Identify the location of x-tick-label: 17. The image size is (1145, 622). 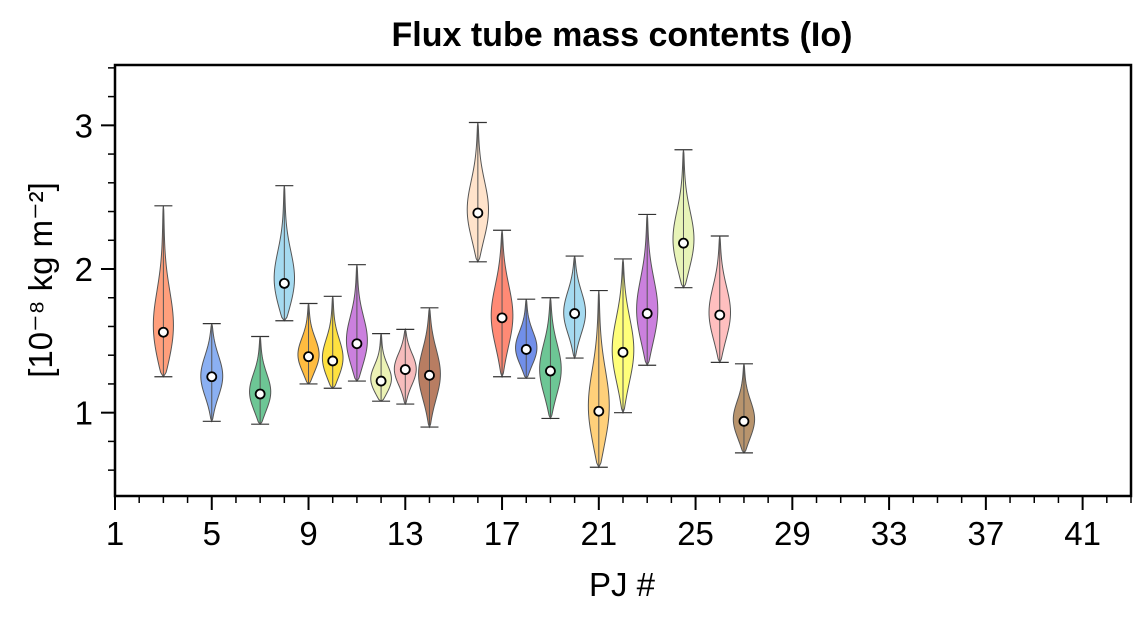
(502, 533).